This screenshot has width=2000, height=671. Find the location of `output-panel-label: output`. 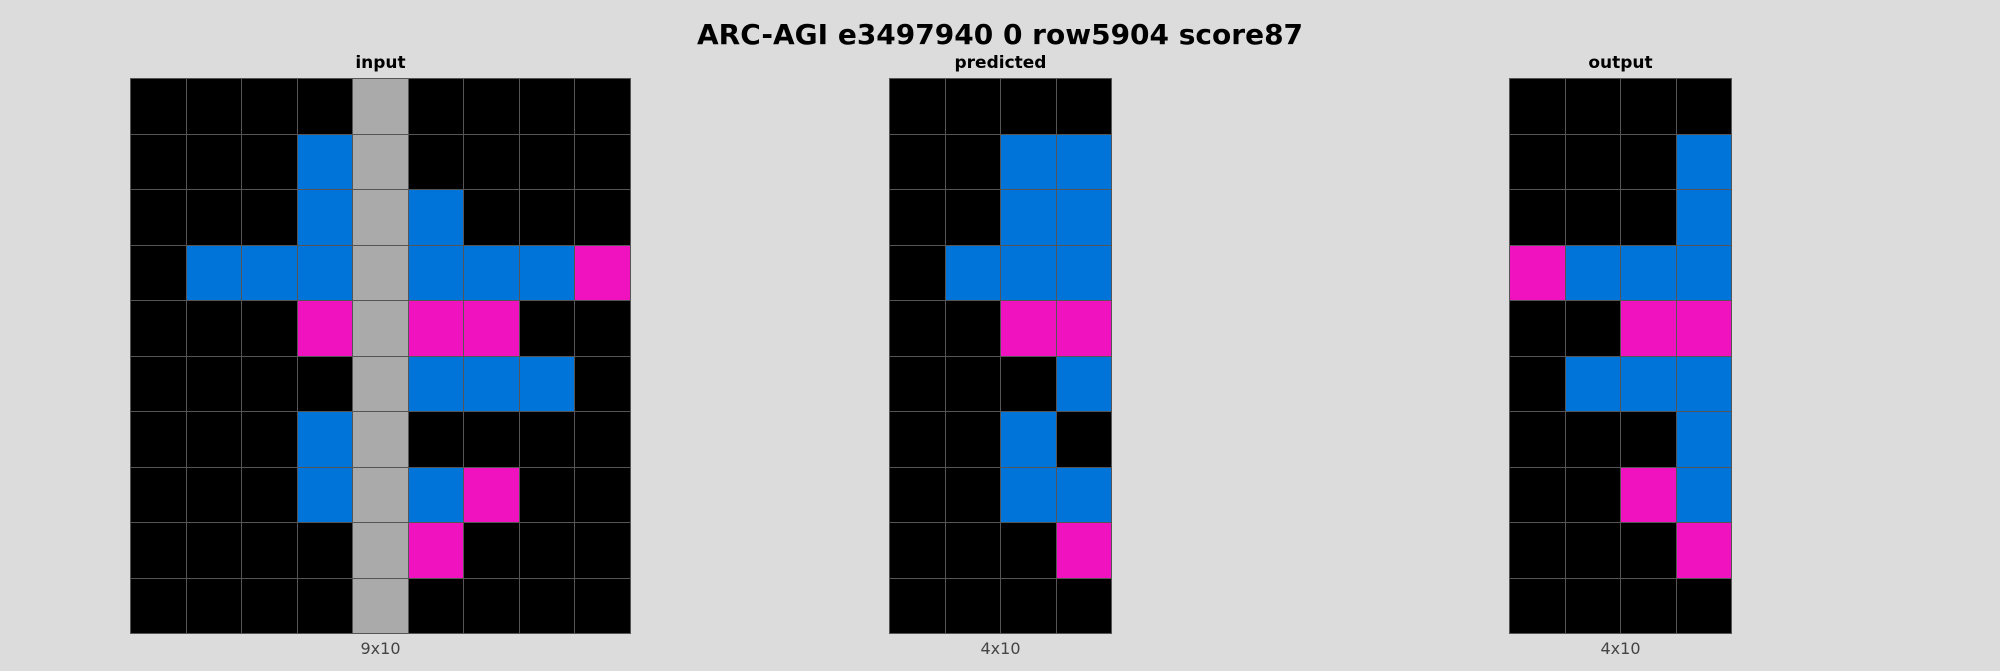

output-panel-label: output is located at coordinates (1620, 63).